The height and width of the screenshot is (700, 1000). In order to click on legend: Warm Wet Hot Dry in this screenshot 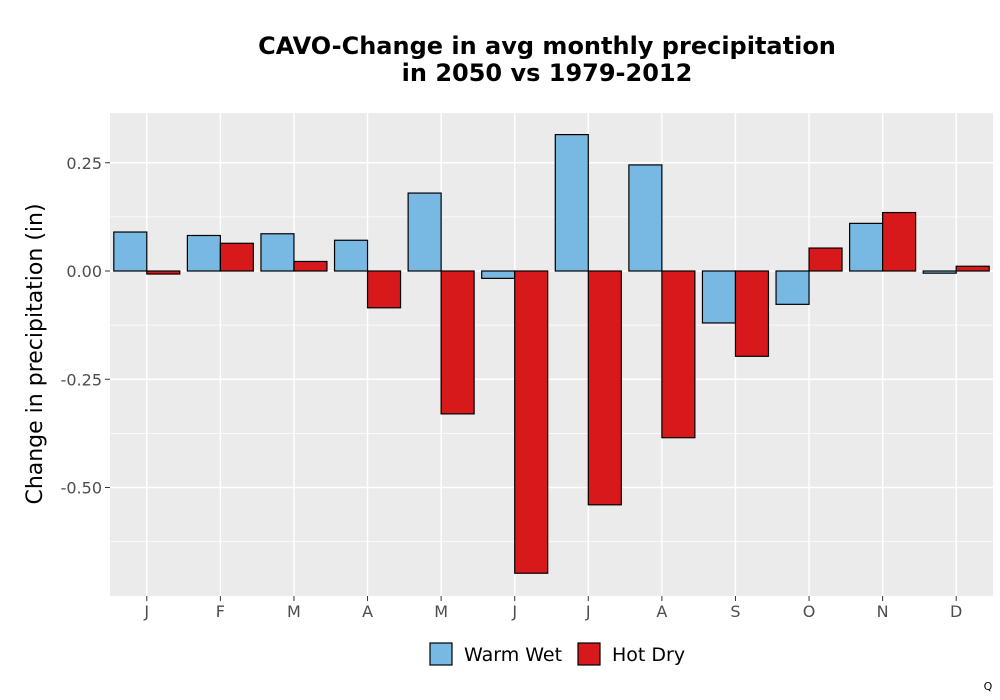, I will do `click(557, 654)`.